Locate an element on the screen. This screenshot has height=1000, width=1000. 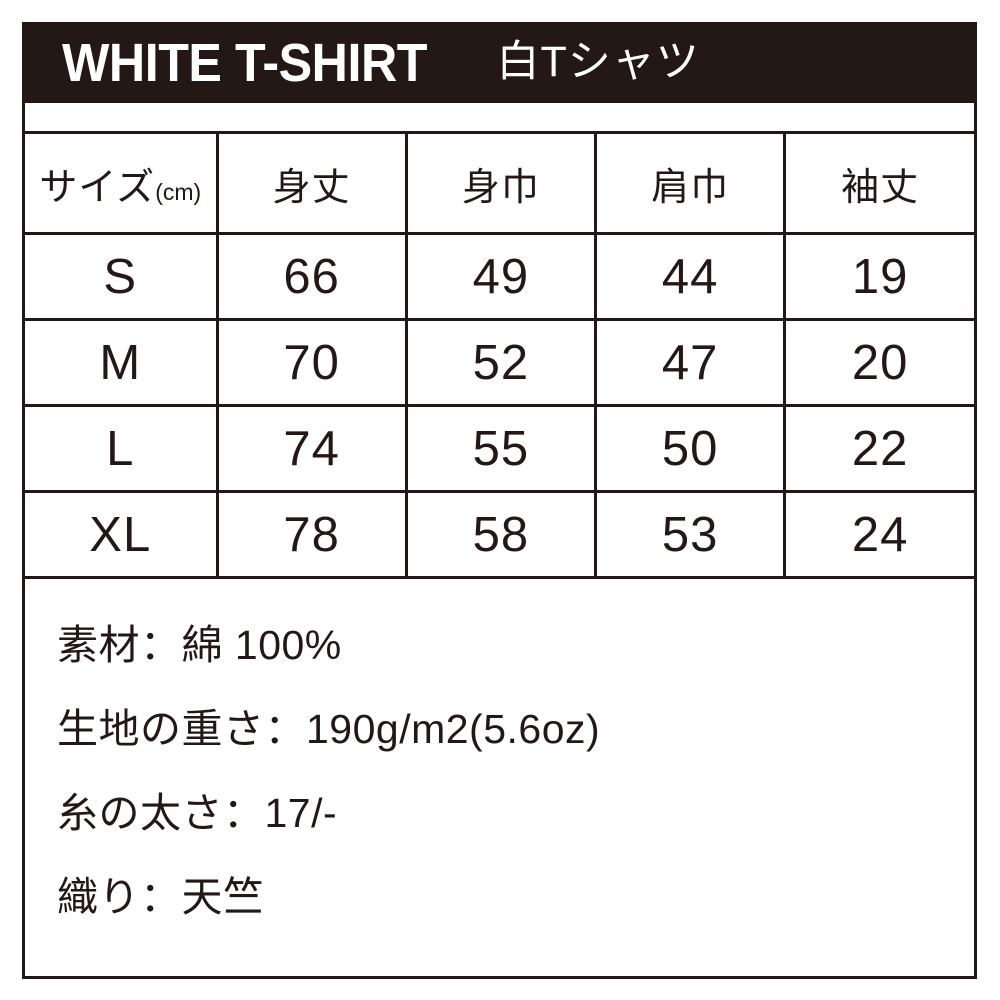
cell-sleeve-length: 19 is located at coordinates (878, 276).